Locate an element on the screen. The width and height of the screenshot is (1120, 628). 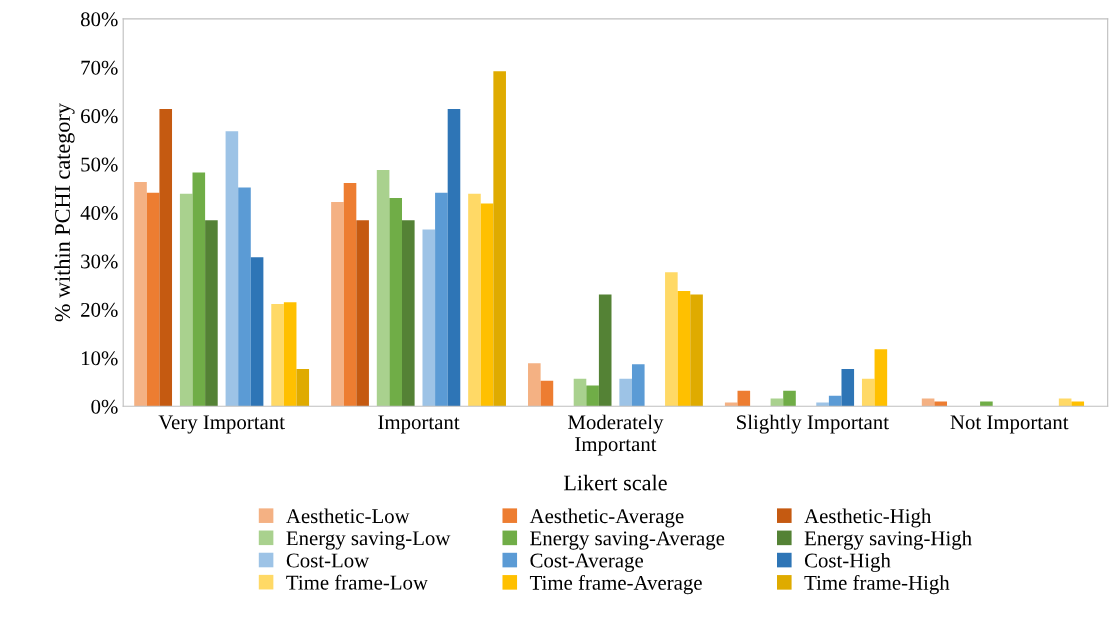
x-axis-title: Likert scale is located at coordinates (615, 482).